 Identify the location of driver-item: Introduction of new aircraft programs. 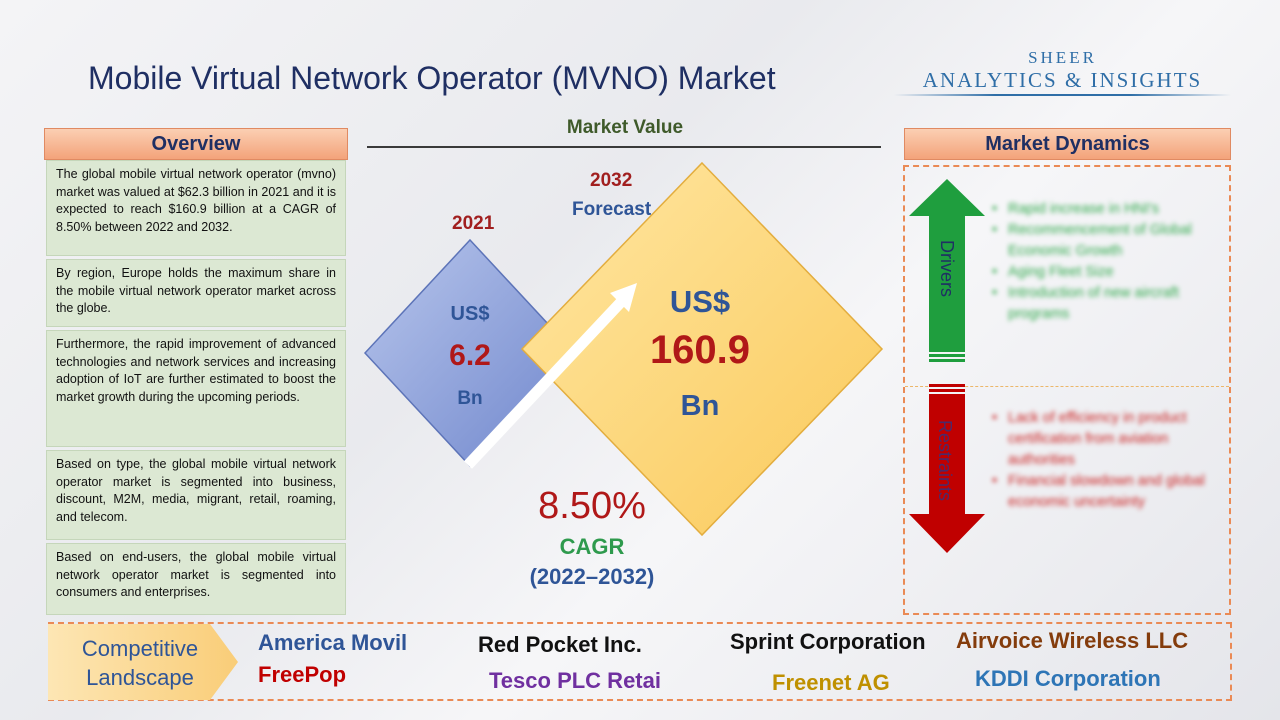
(1107, 304).